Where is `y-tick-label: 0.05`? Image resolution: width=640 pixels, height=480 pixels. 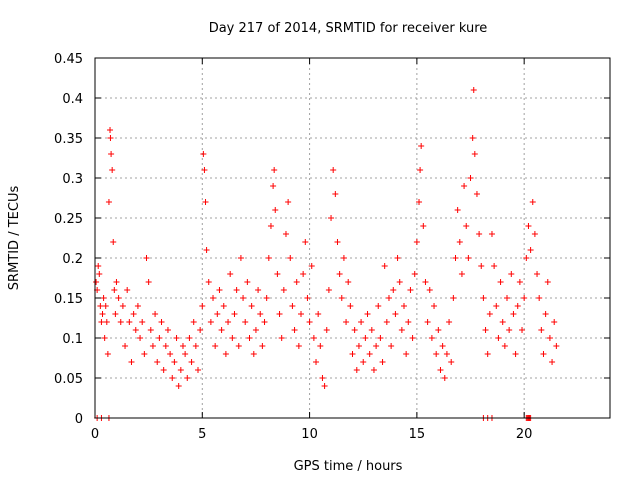 y-tick-label: 0.05 is located at coordinates (68, 379).